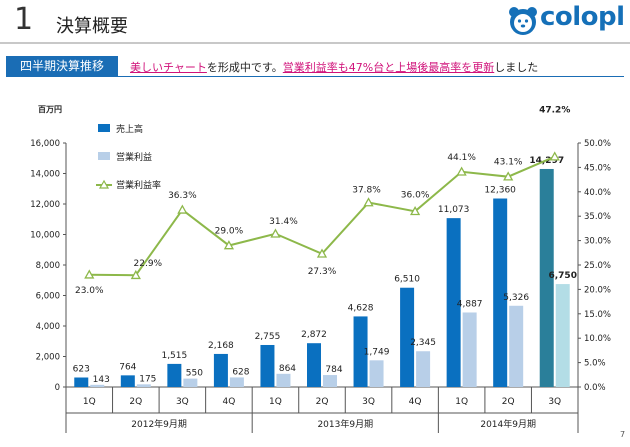 The image size is (630, 447). Describe the element at coordinates (229, 231) in the screenshot. I see `margin-value-label: 29.0%` at that location.